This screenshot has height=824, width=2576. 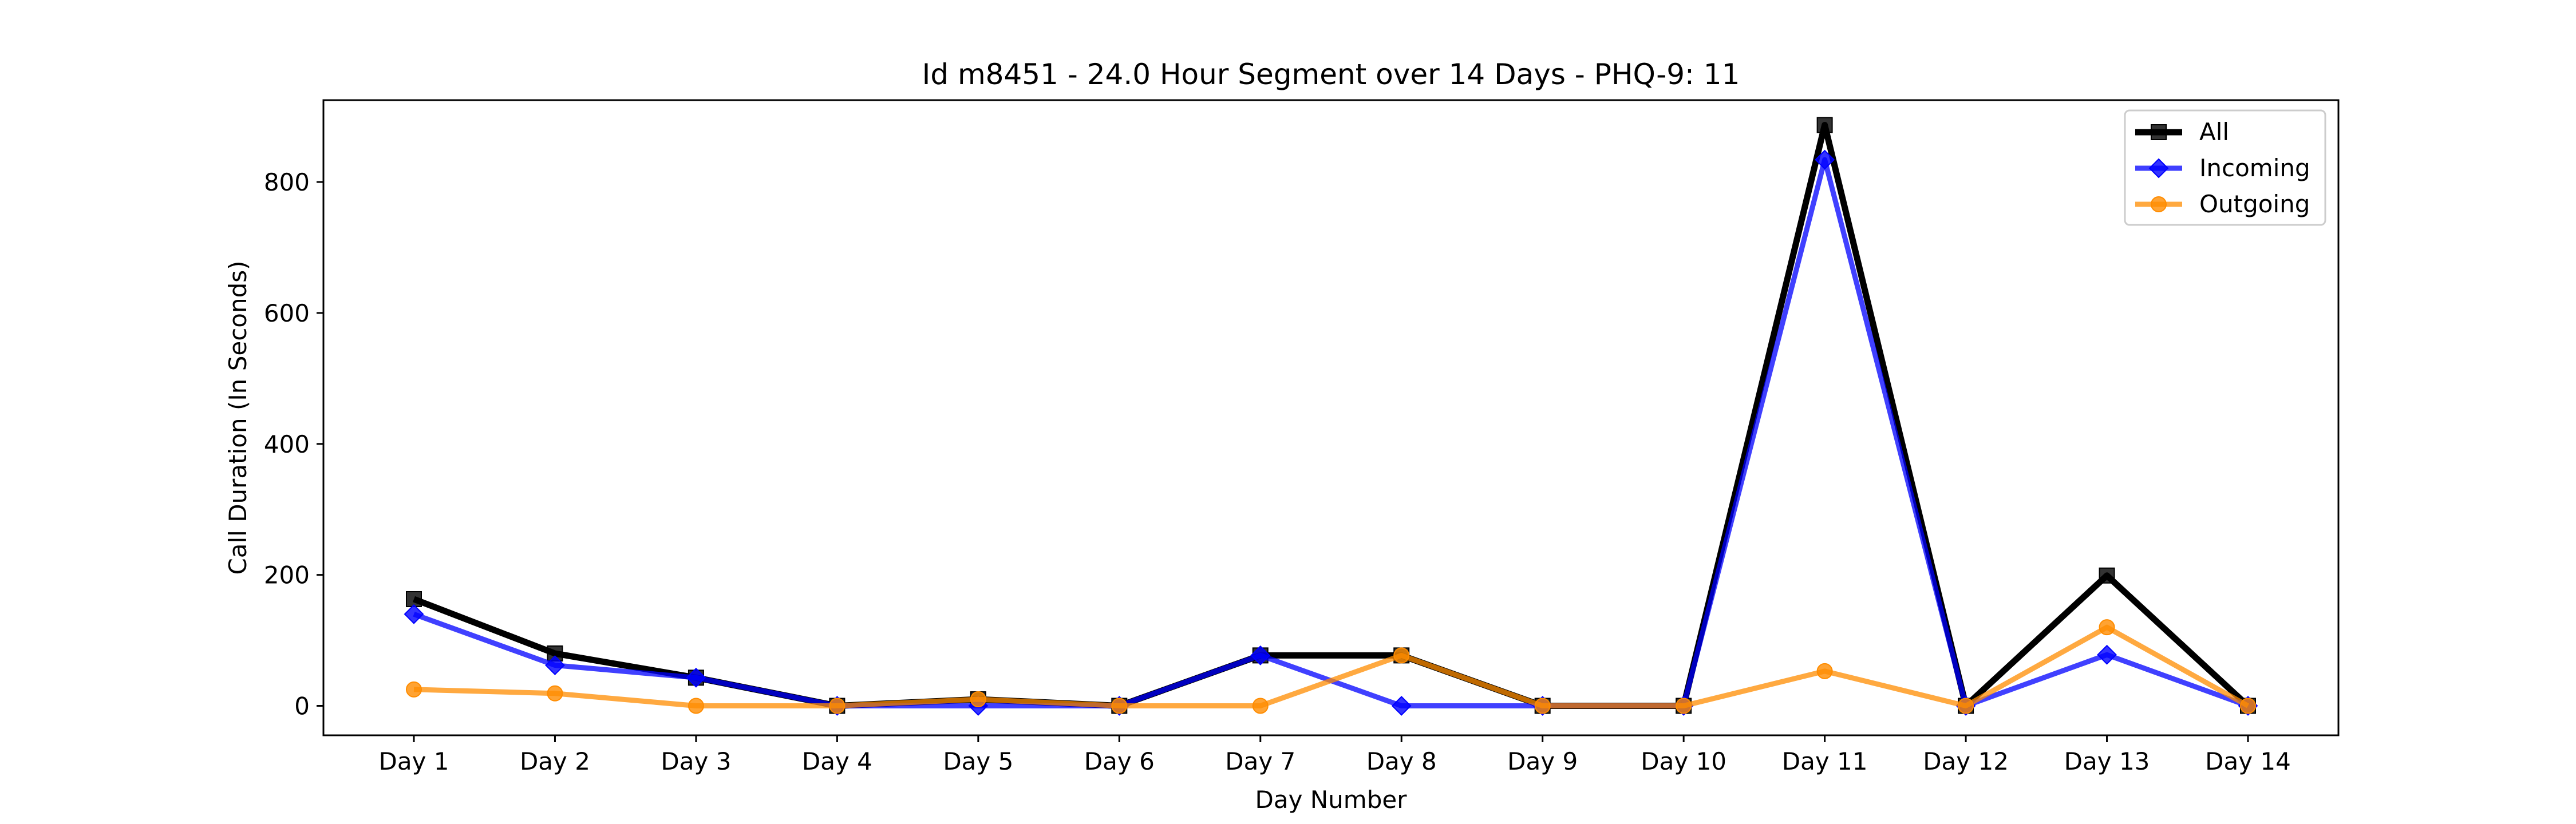 I want to click on x-tick-label: Day 2, so click(x=555, y=761).